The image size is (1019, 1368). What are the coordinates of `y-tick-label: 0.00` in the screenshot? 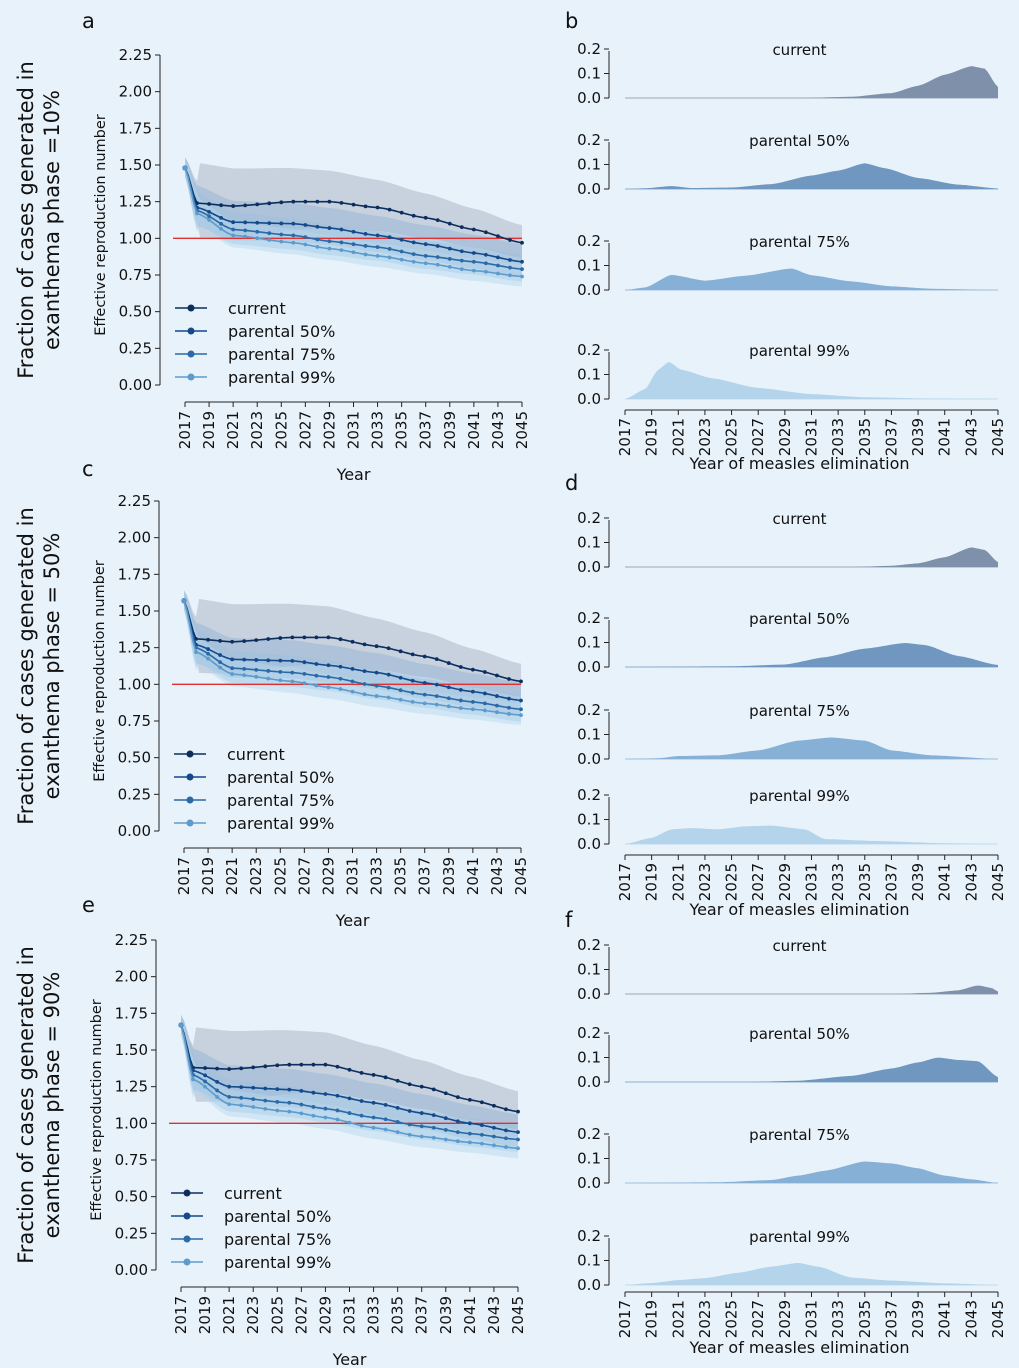 It's located at (134, 831).